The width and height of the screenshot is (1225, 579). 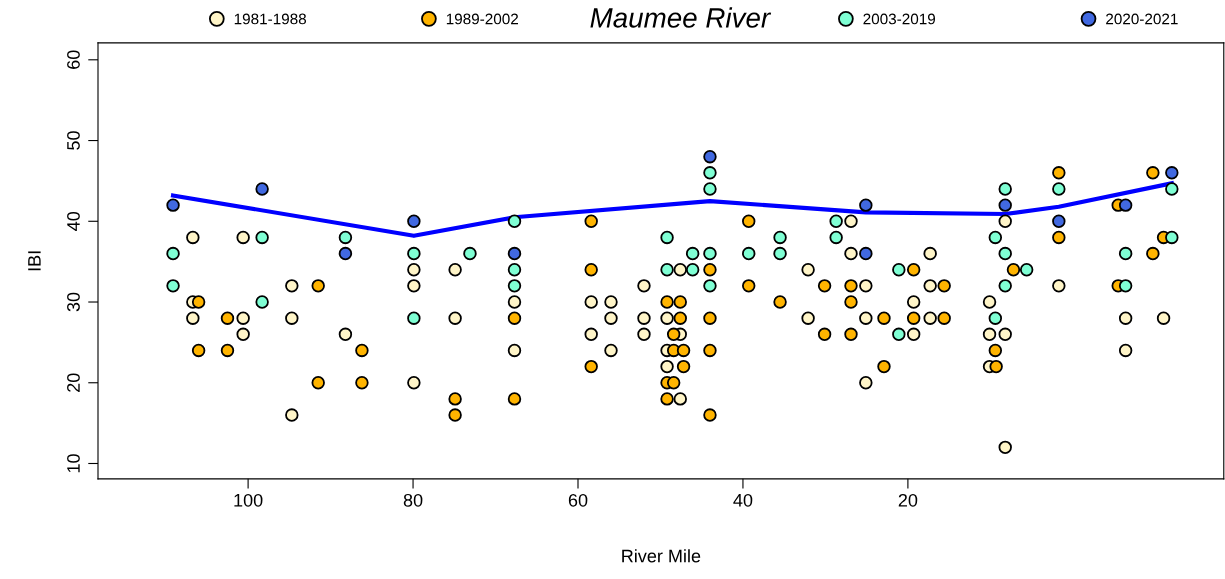 What do you see at coordinates (248, 500) in the screenshot?
I see `x-tick-label: 100` at bounding box center [248, 500].